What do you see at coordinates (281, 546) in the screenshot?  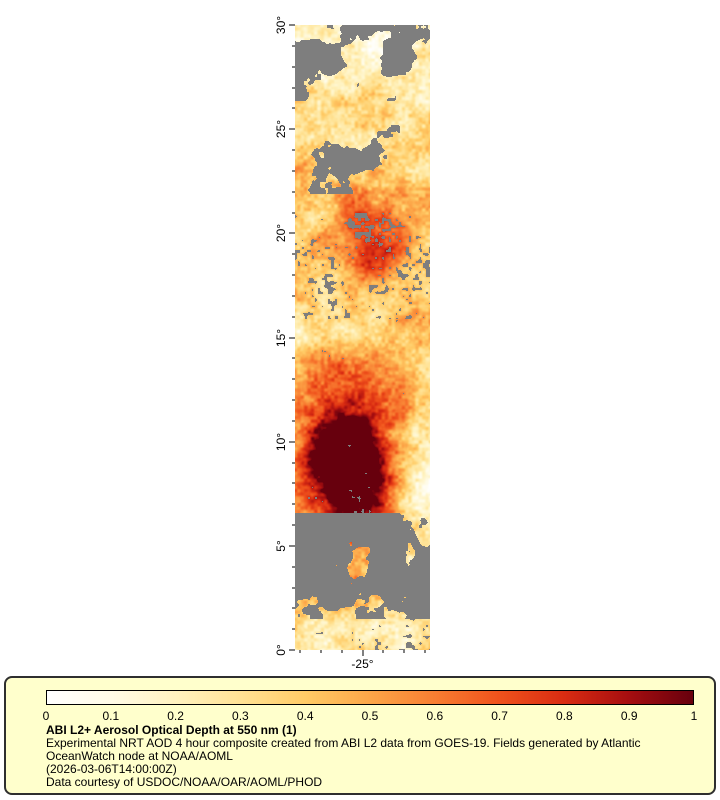 I see `latitude-tick-label: 5°` at bounding box center [281, 546].